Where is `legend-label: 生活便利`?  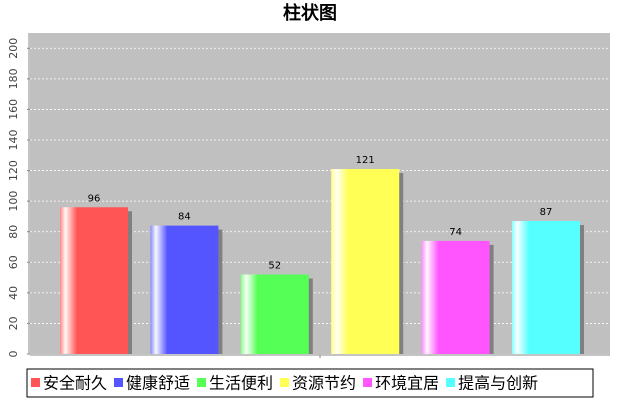 legend-label: 生活便利 is located at coordinates (241, 383).